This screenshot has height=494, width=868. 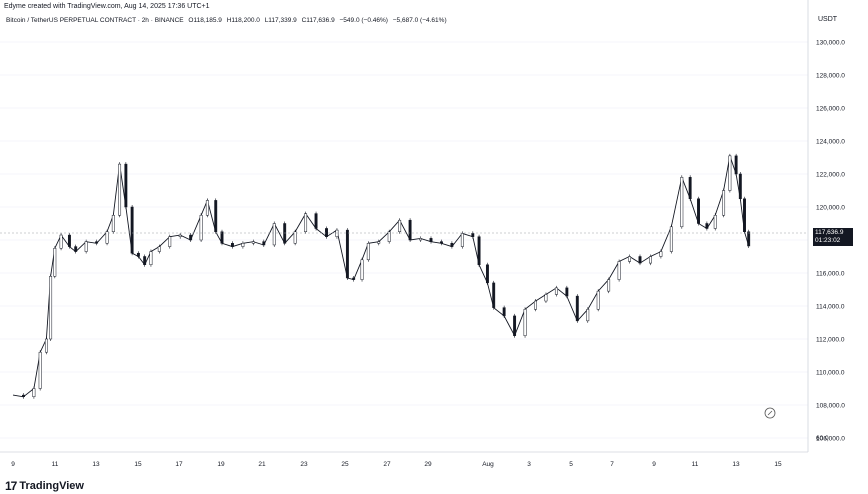 What do you see at coordinates (262, 464) in the screenshot?
I see `x-tick-label: 21` at bounding box center [262, 464].